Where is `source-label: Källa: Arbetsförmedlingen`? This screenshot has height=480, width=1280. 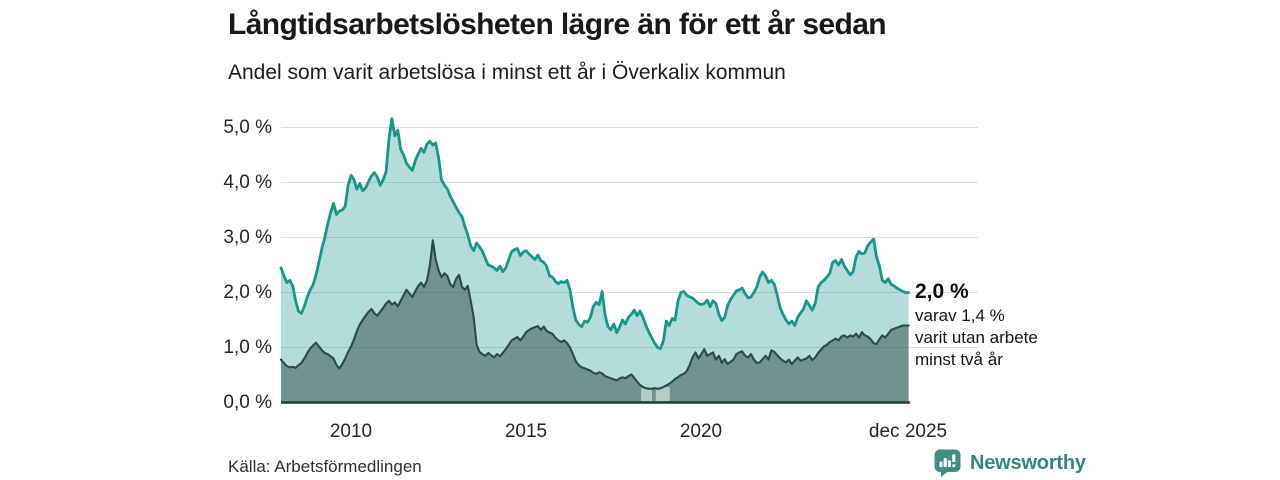 source-label: Källa: Arbetsförmedlingen is located at coordinates (325, 466).